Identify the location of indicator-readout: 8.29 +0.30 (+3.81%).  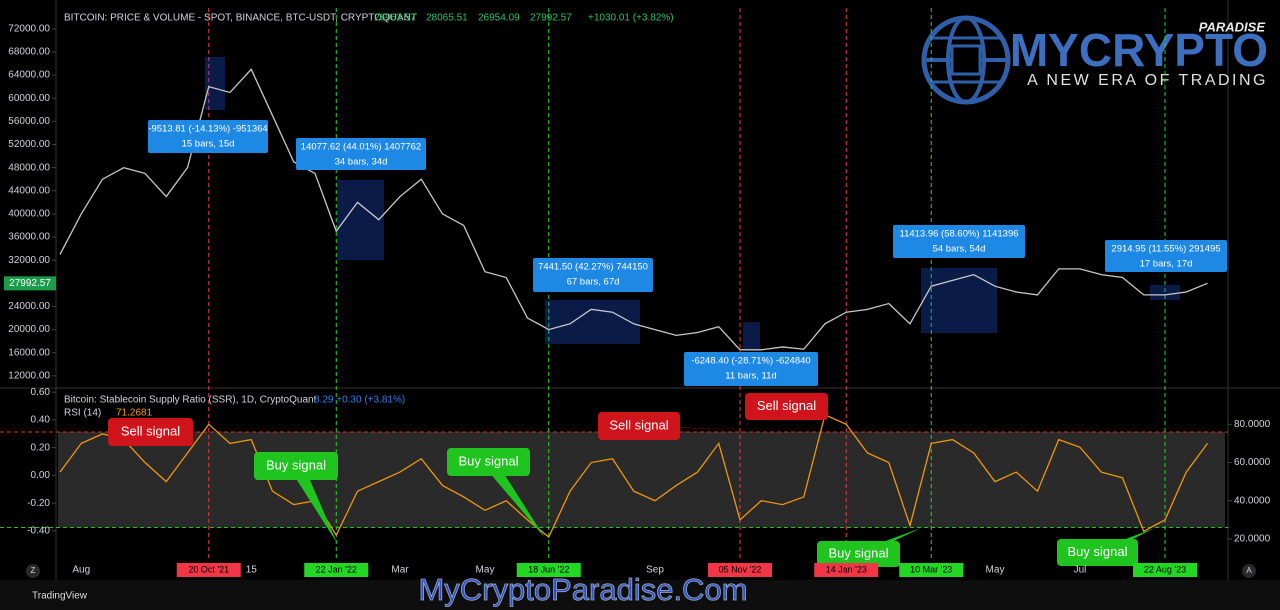
(359, 400).